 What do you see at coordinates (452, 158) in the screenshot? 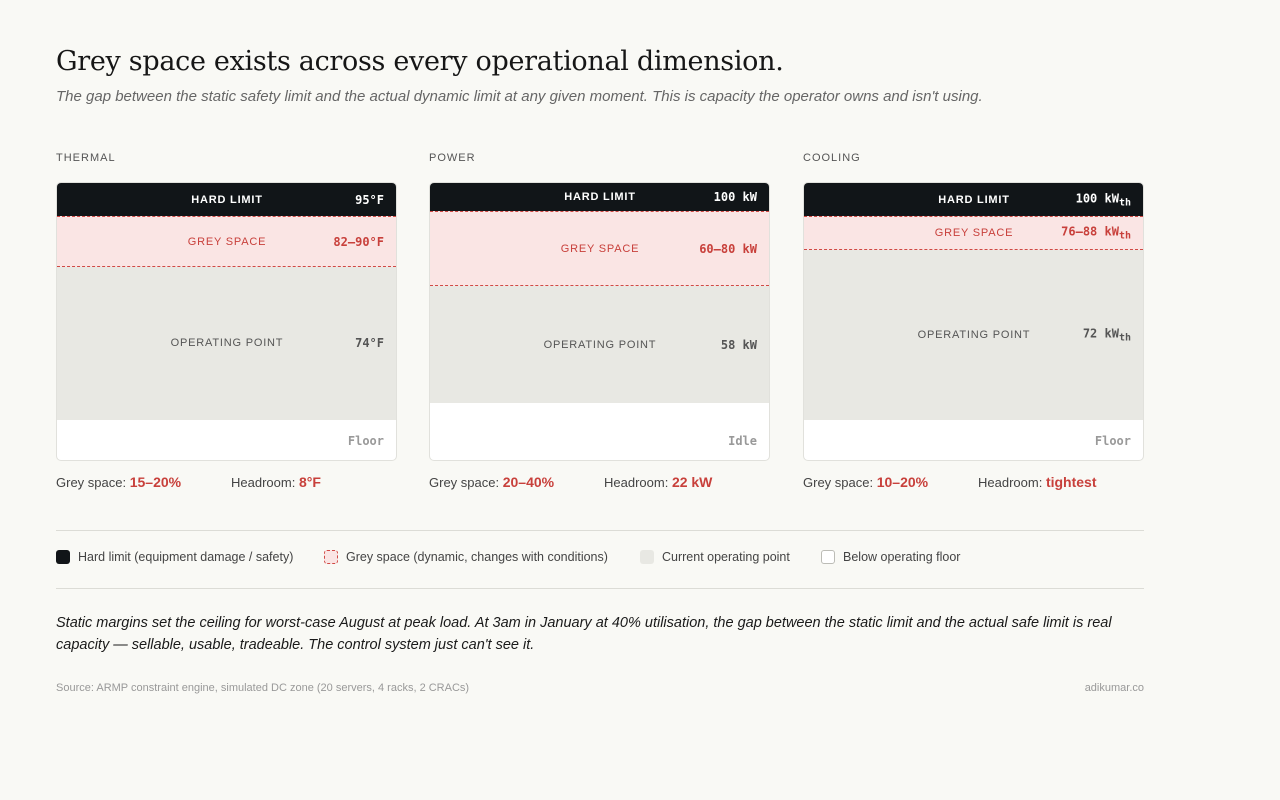
I see `panel-label-power: POWER` at bounding box center [452, 158].